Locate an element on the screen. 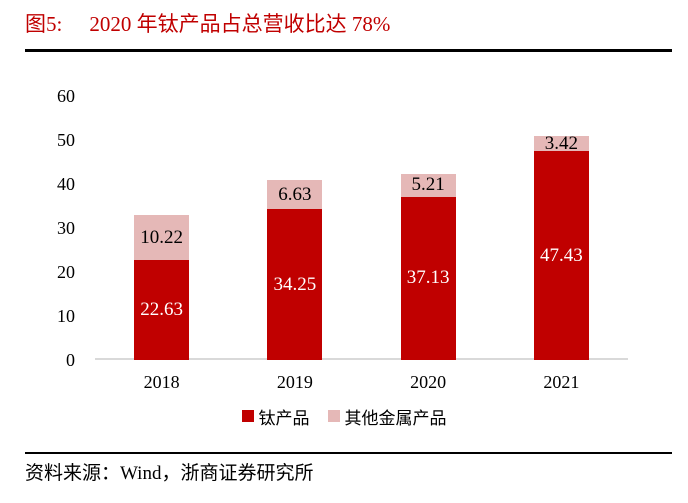 This screenshot has height=503, width=688. bar-value-label: 5.21 is located at coordinates (428, 185).